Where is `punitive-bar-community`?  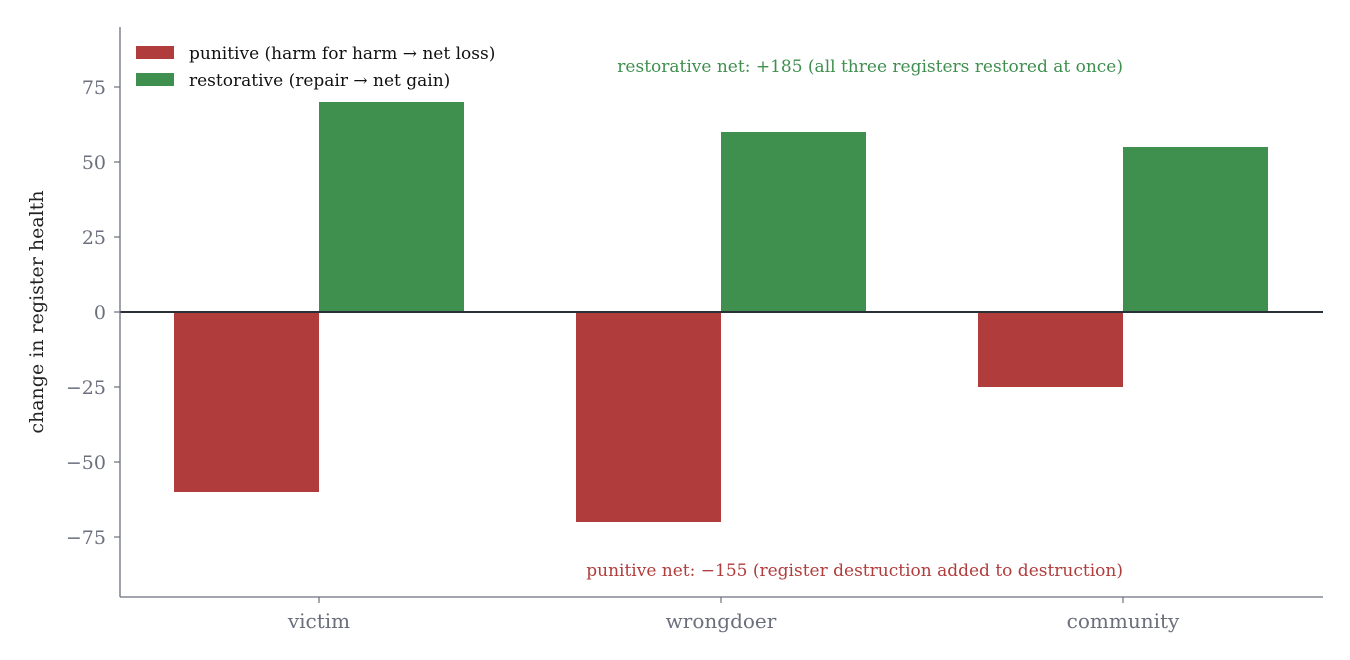 punitive-bar-community is located at coordinates (1050, 349).